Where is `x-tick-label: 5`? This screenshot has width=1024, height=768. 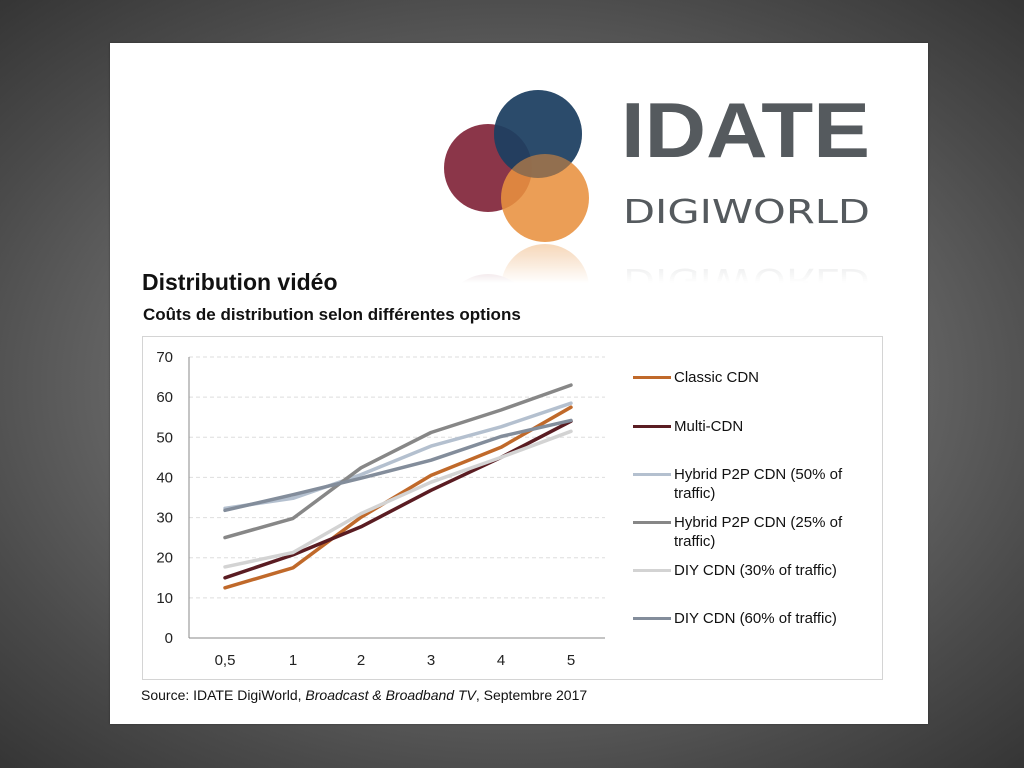
x-tick-label: 5 is located at coordinates (571, 660).